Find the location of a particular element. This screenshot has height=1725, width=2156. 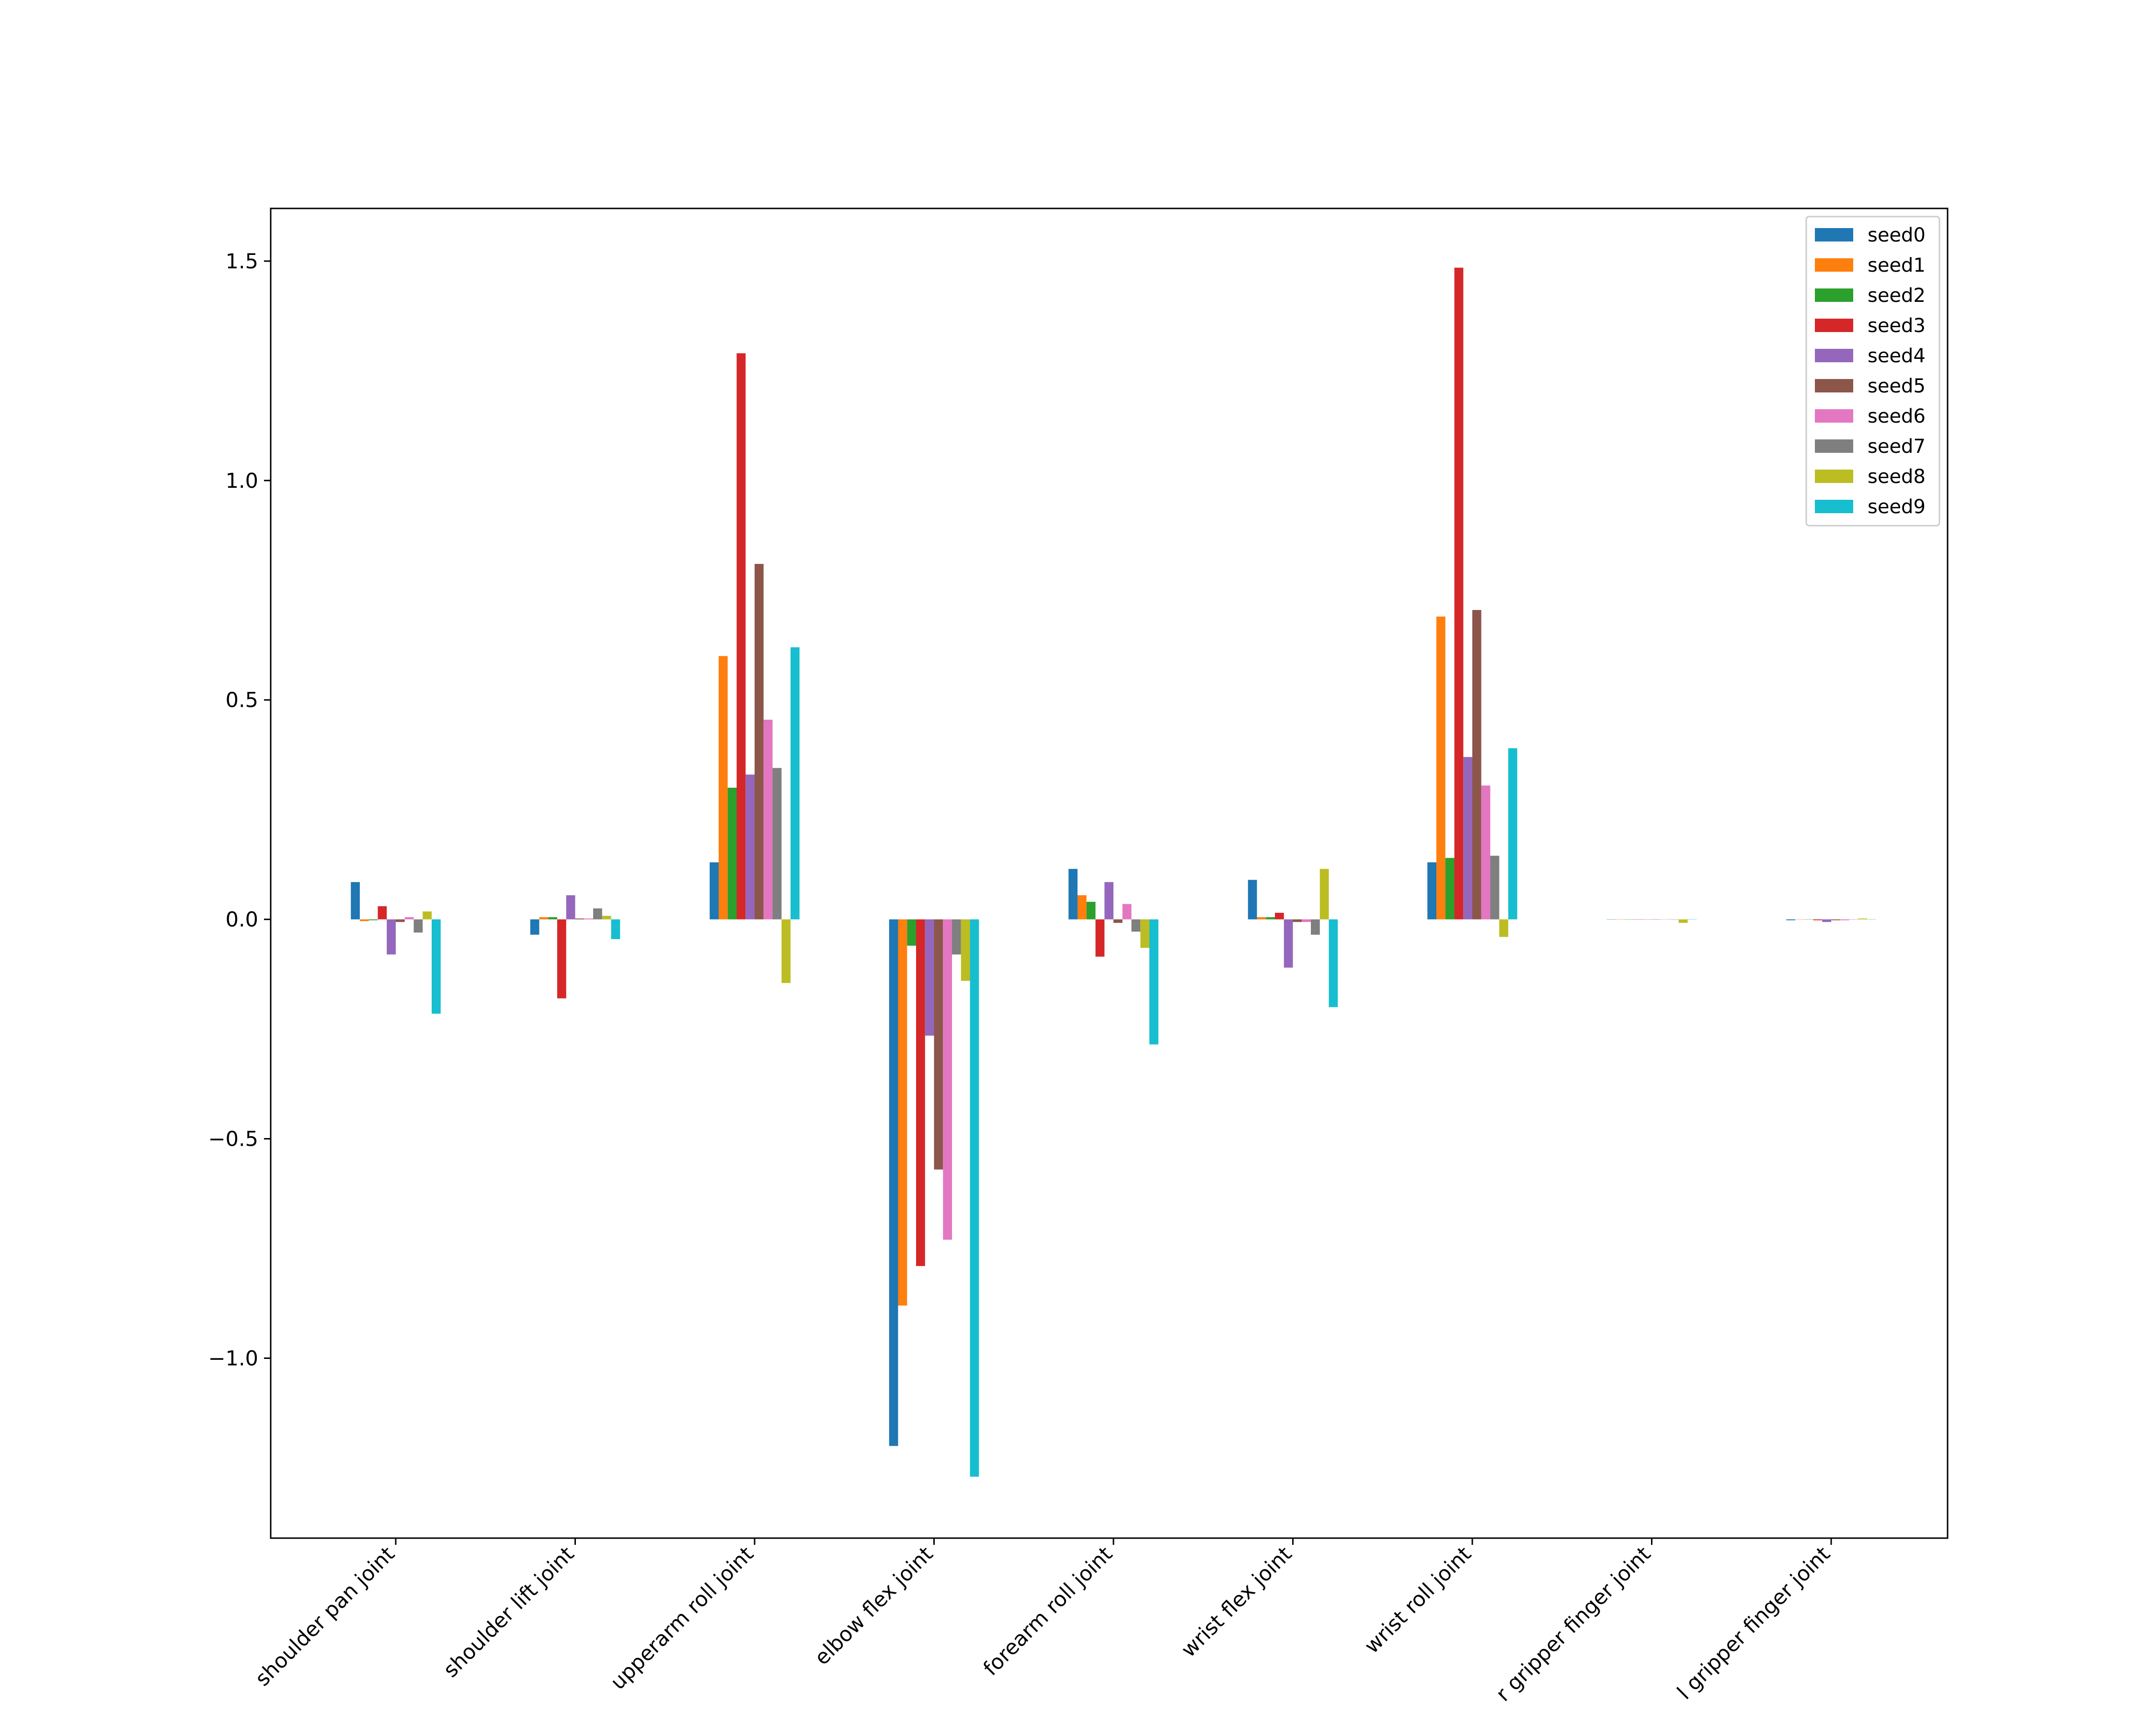

legend-swatch-seed3 is located at coordinates (1834, 325).